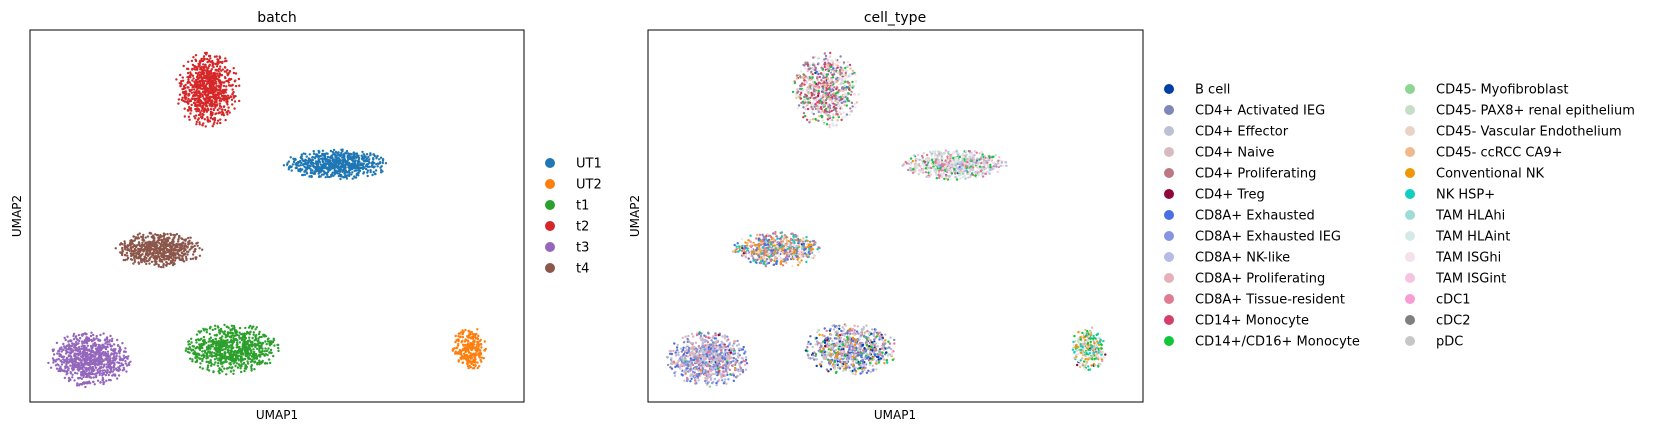 The image size is (1661, 429). What do you see at coordinates (17, 216) in the screenshot?
I see `batch-ylabel: UMAP2` at bounding box center [17, 216].